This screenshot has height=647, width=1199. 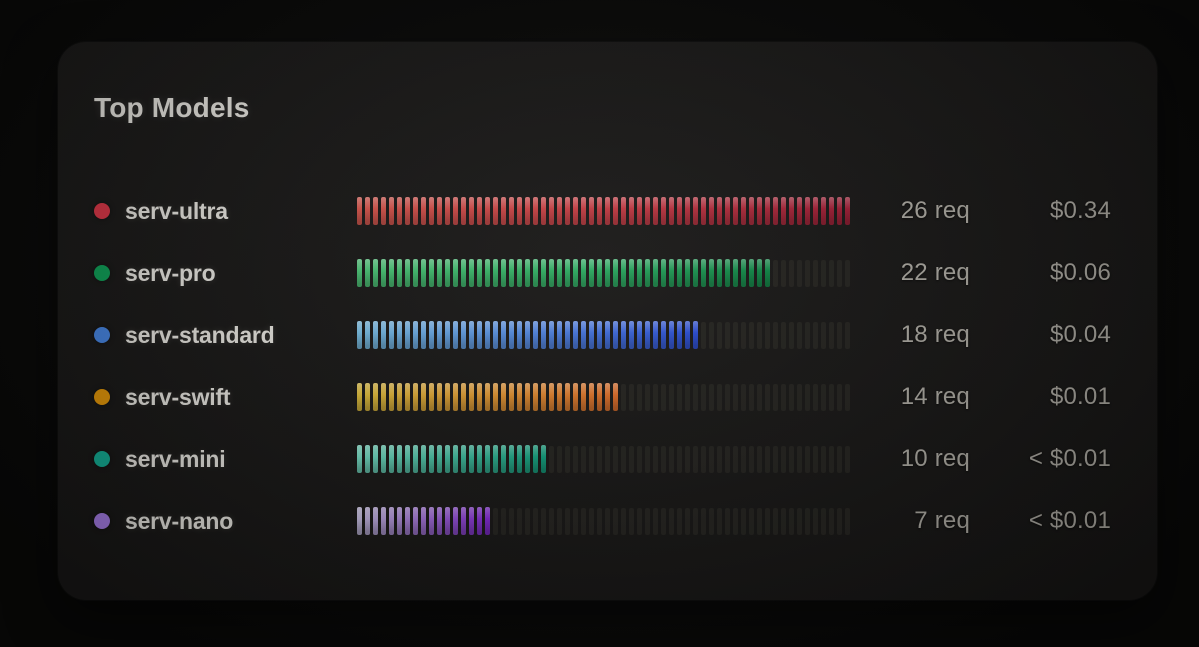 What do you see at coordinates (935, 334) in the screenshot?
I see `request-count: 18 req` at bounding box center [935, 334].